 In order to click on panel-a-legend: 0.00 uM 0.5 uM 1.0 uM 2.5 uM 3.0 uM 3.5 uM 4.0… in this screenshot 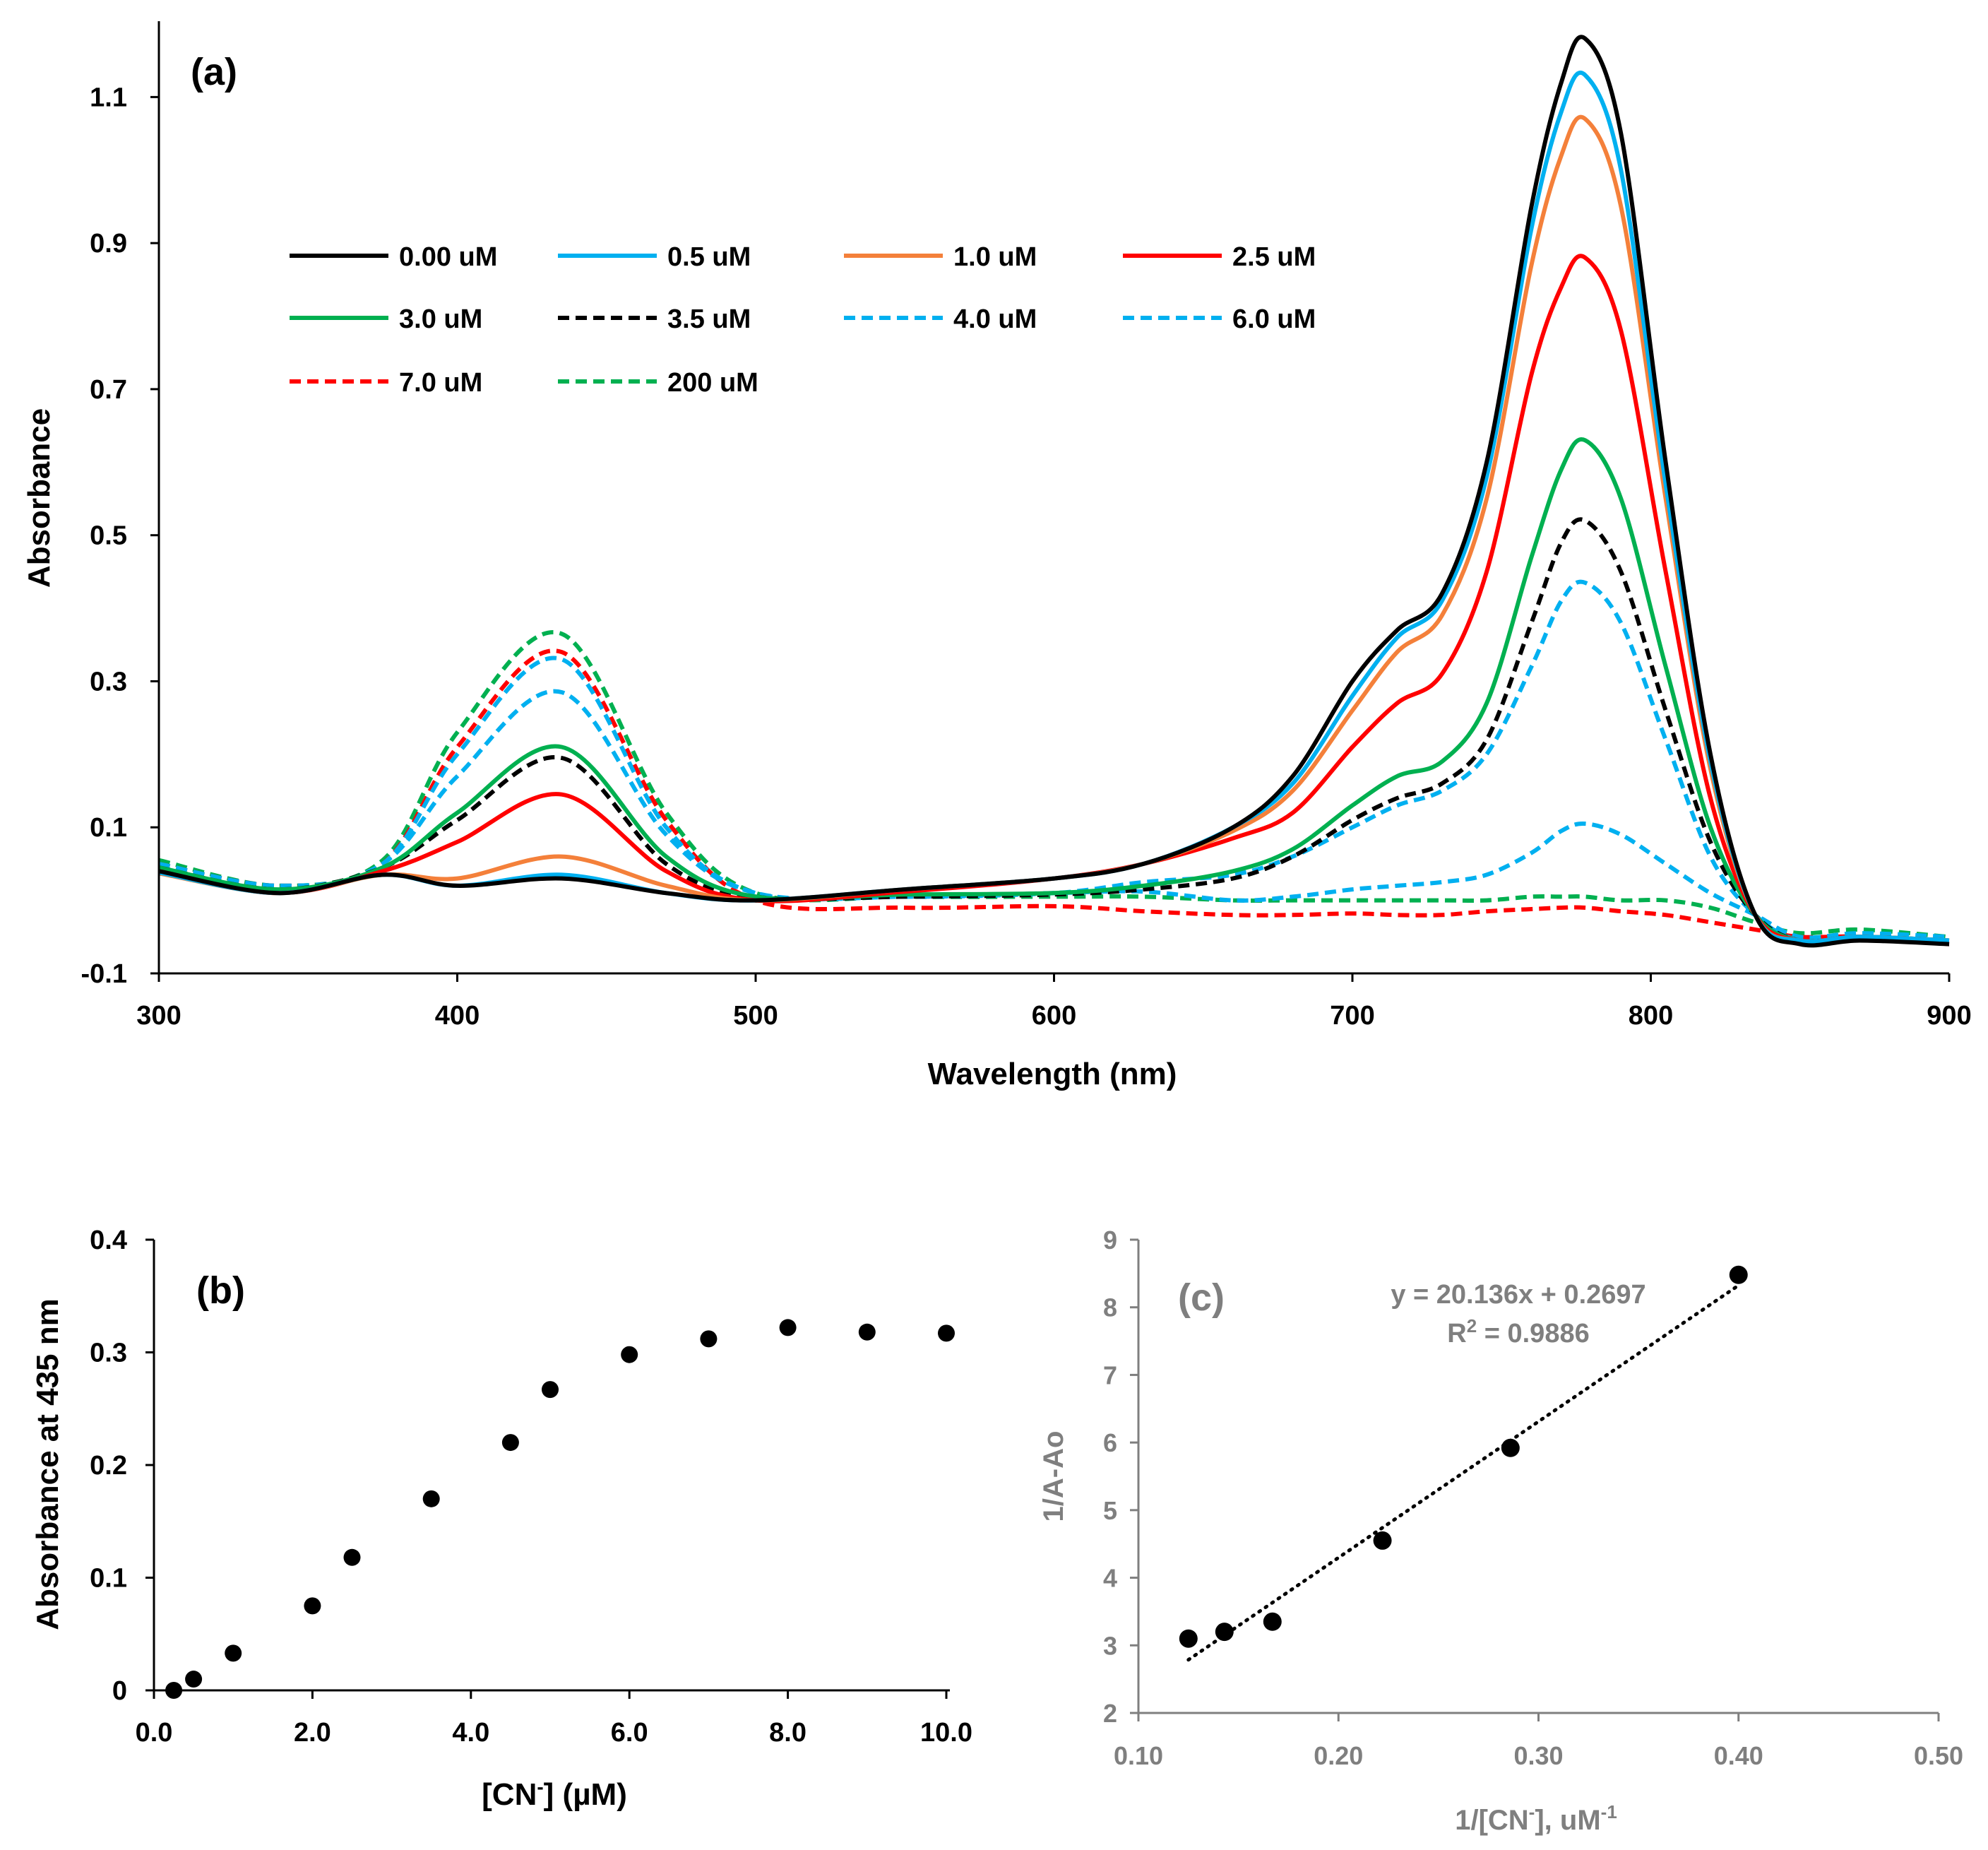, I will do `click(803, 320)`.